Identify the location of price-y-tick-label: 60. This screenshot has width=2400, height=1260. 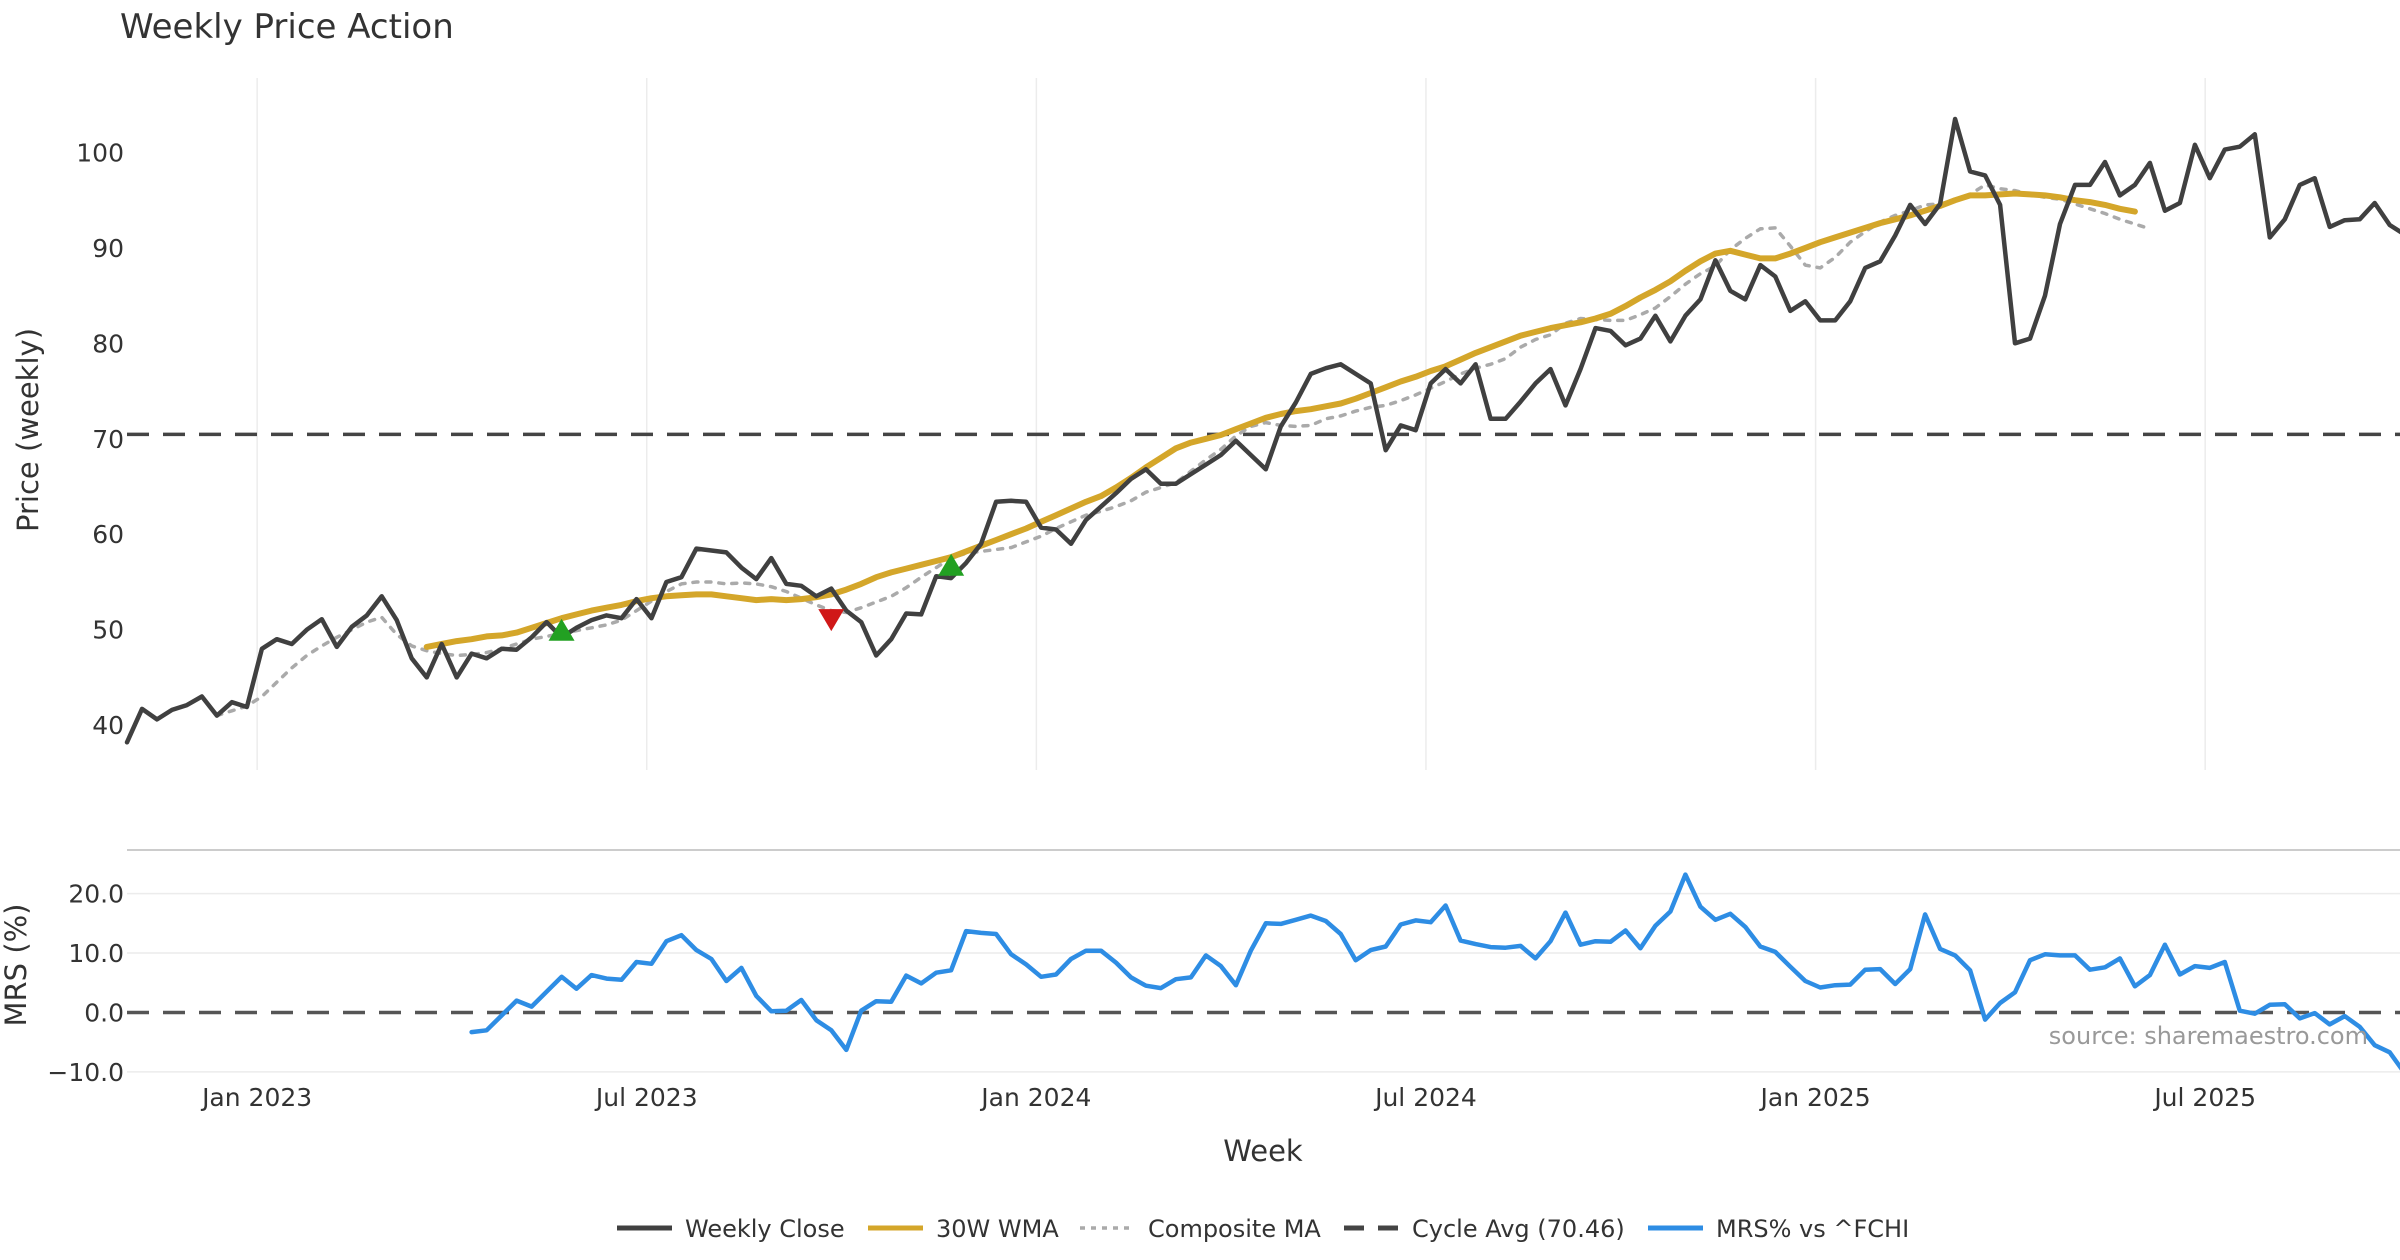
(108, 534).